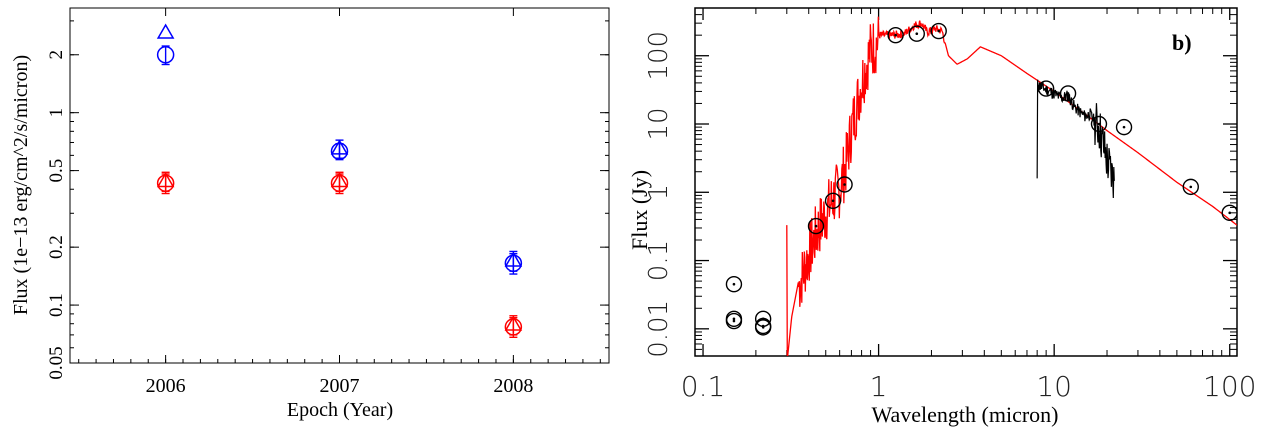  What do you see at coordinates (659, 260) in the screenshot?
I see `right-y-tick-label: 0.1` at bounding box center [659, 260].